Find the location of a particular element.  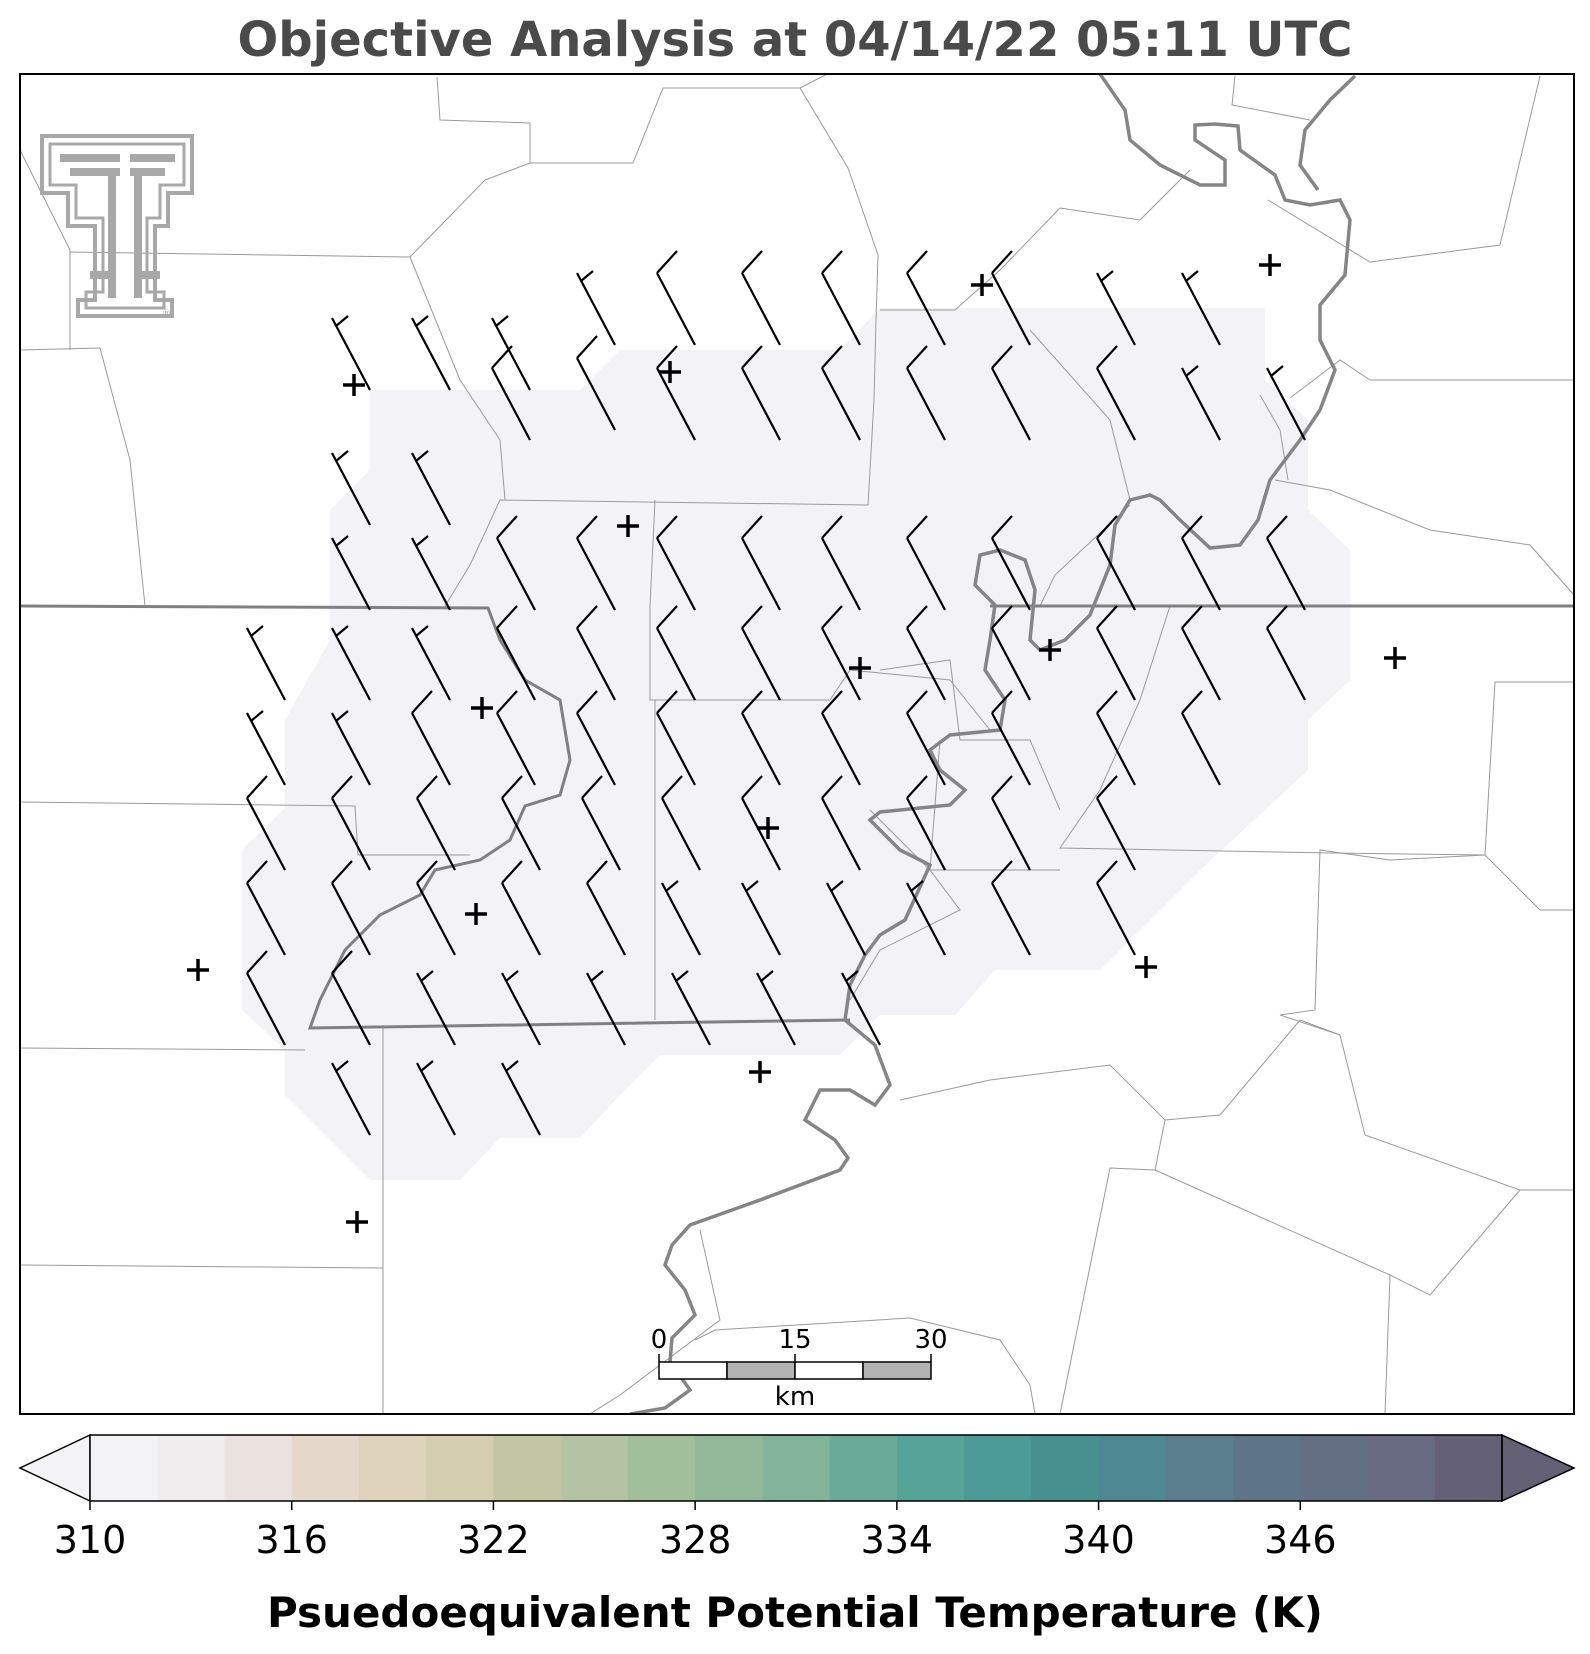

scale-label-30: 30 is located at coordinates (930, 1340).